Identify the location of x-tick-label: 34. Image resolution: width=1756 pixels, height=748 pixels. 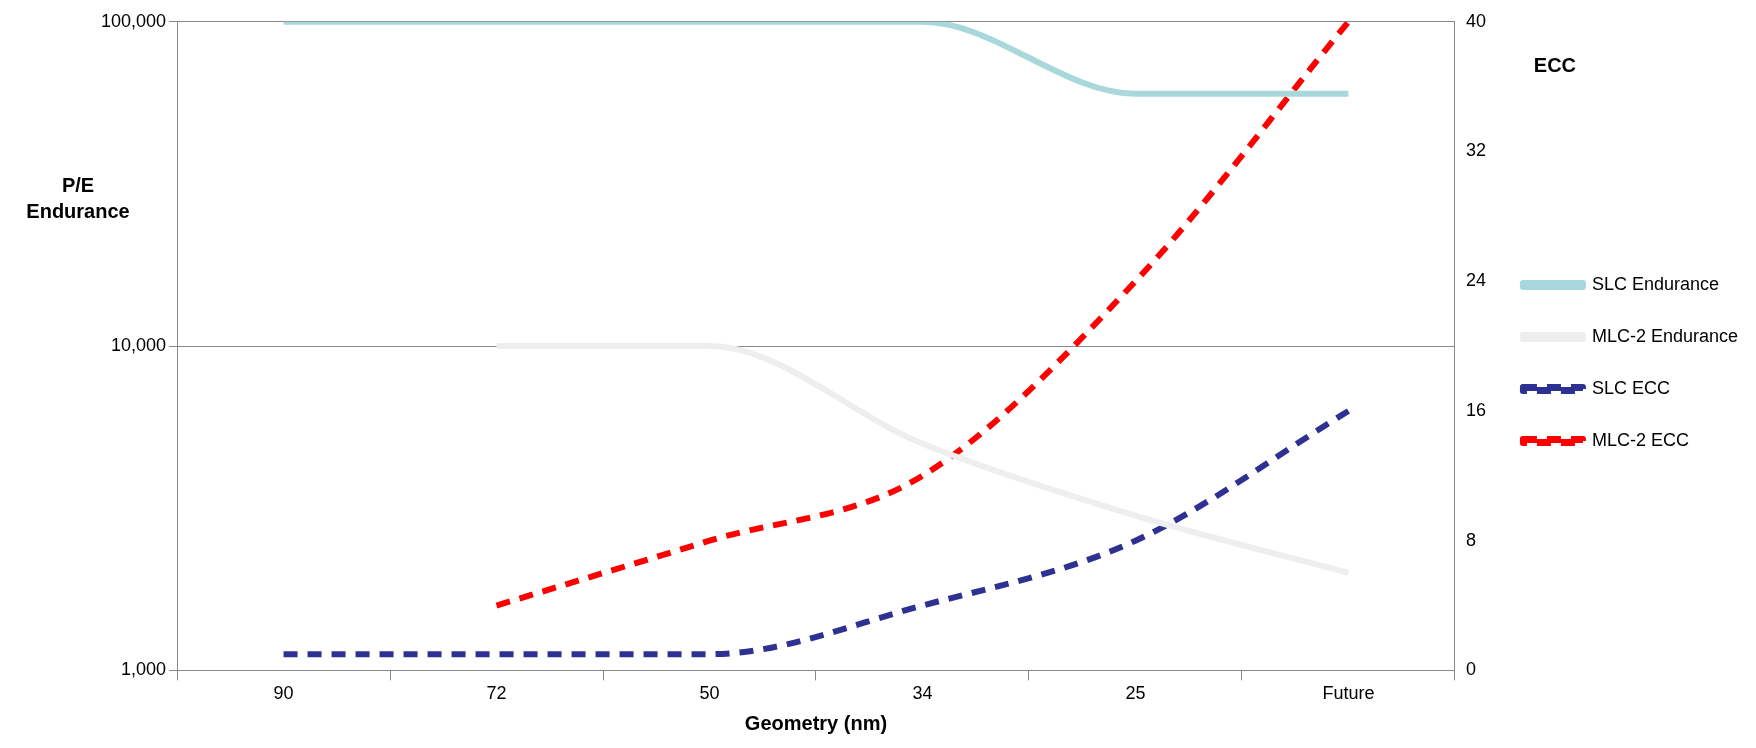
(922, 693).